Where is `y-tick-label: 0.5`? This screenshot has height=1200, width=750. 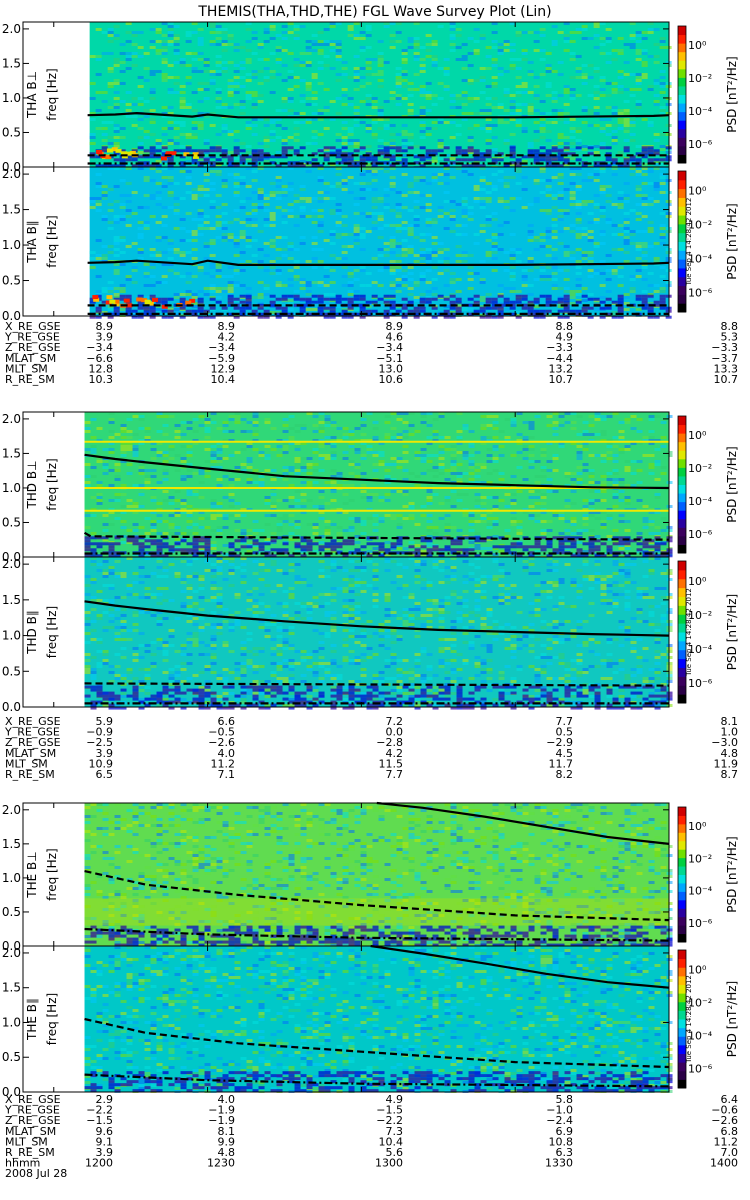
y-tick-label: 0.5 is located at coordinates (11, 132).